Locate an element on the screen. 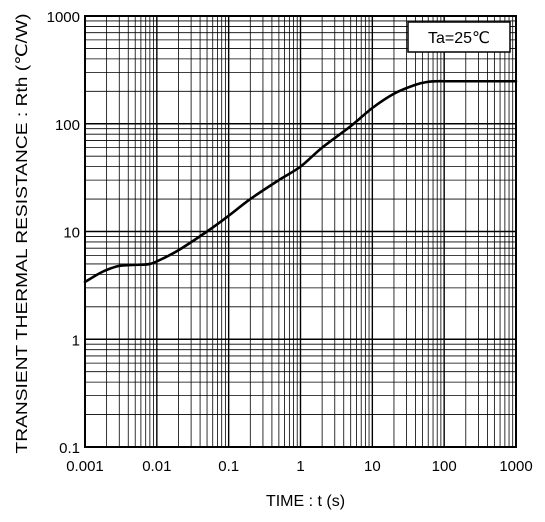 Image resolution: width=545 pixels, height=522 pixels. y-axis-label: TRANSIENT THERMAL RESISTANCE : Rth (℃/W) is located at coordinates (22, 234).